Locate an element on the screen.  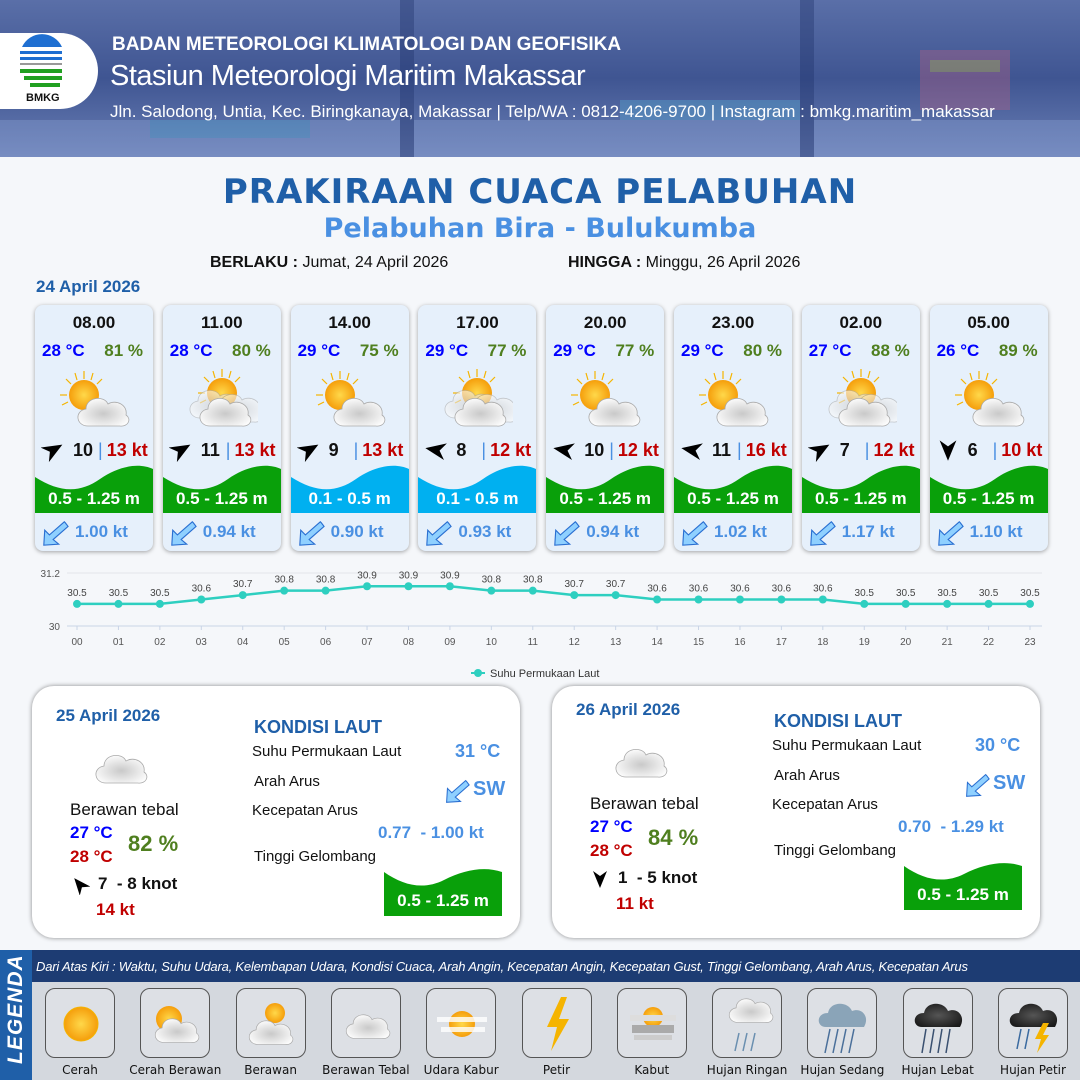
air-temperature: 26 °C is located at coordinates (958, 350).